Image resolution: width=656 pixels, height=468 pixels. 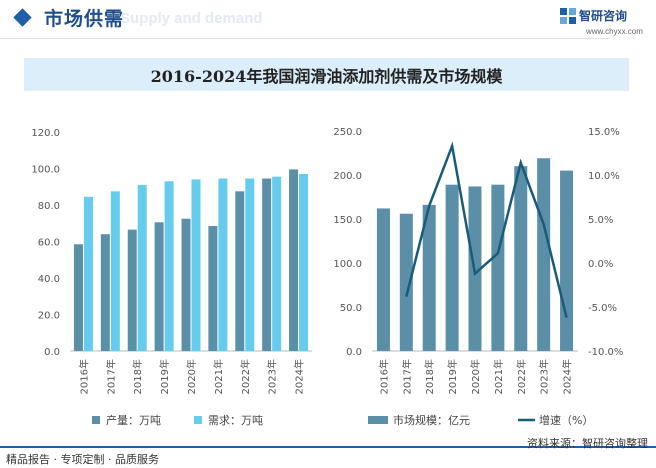 I want to click on logo-name: 智研咨询, so click(x=603, y=16).